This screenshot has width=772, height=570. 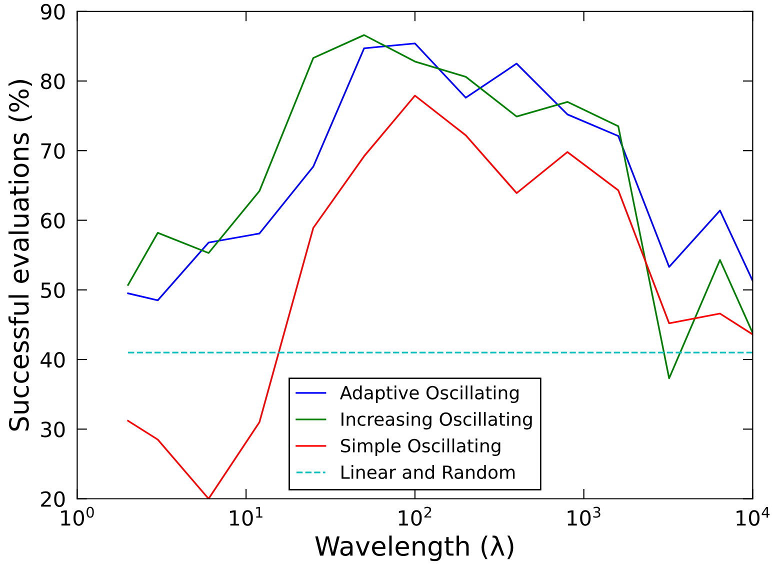 I want to click on legend-label: Simple Oscillating, so click(x=420, y=447).